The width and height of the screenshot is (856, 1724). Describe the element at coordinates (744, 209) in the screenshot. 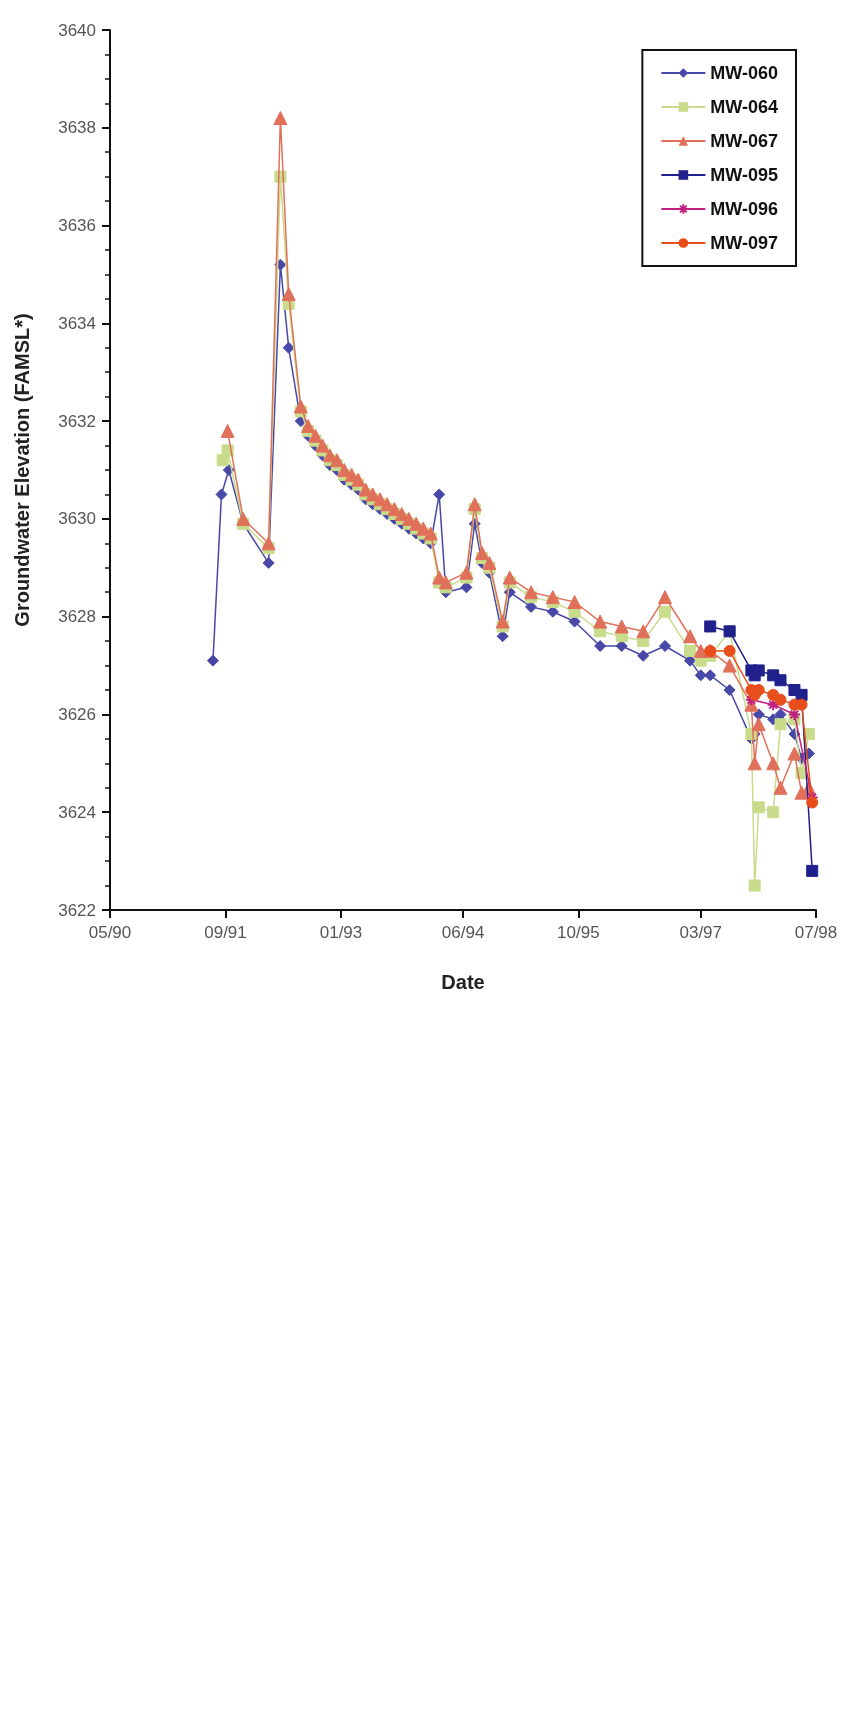

I see `legend-label: MW-096` at that location.